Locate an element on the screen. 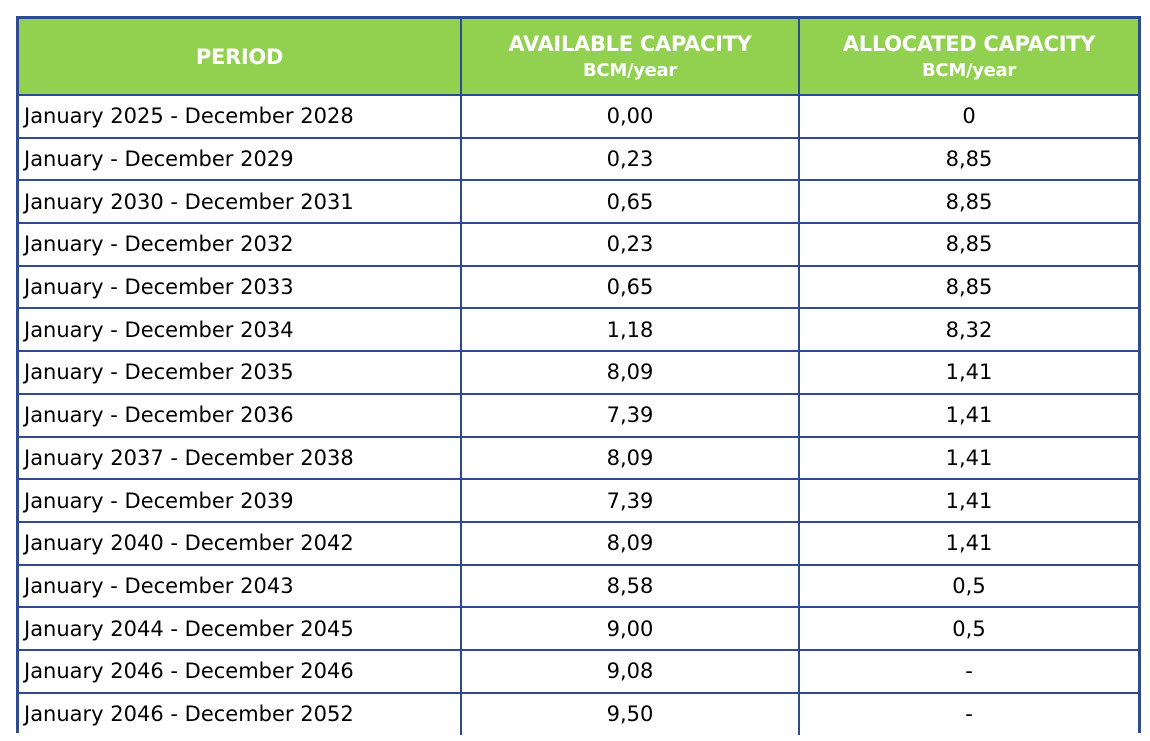  period-cell: January 2046 - December 2046 is located at coordinates (240, 671).